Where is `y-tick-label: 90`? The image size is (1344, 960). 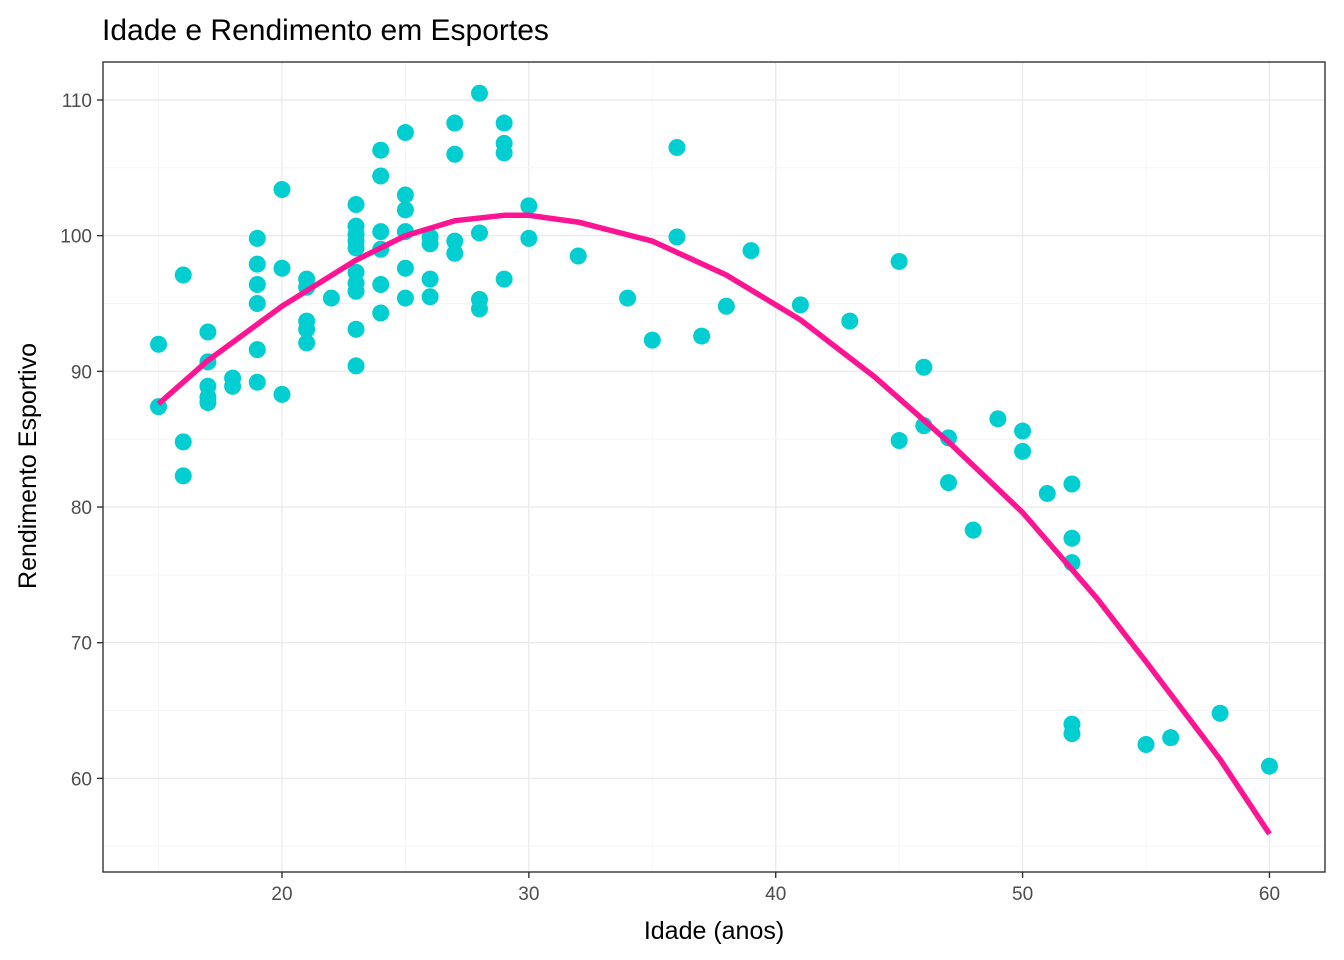
y-tick-label: 90 is located at coordinates (81, 372).